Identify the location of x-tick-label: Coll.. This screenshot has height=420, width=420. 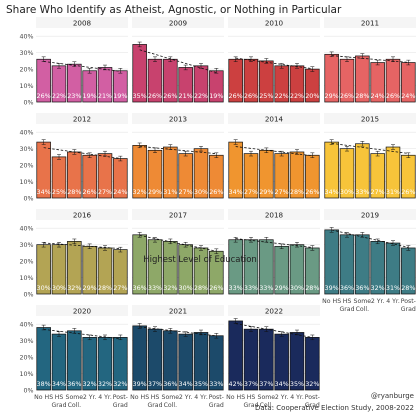
(75, 405).